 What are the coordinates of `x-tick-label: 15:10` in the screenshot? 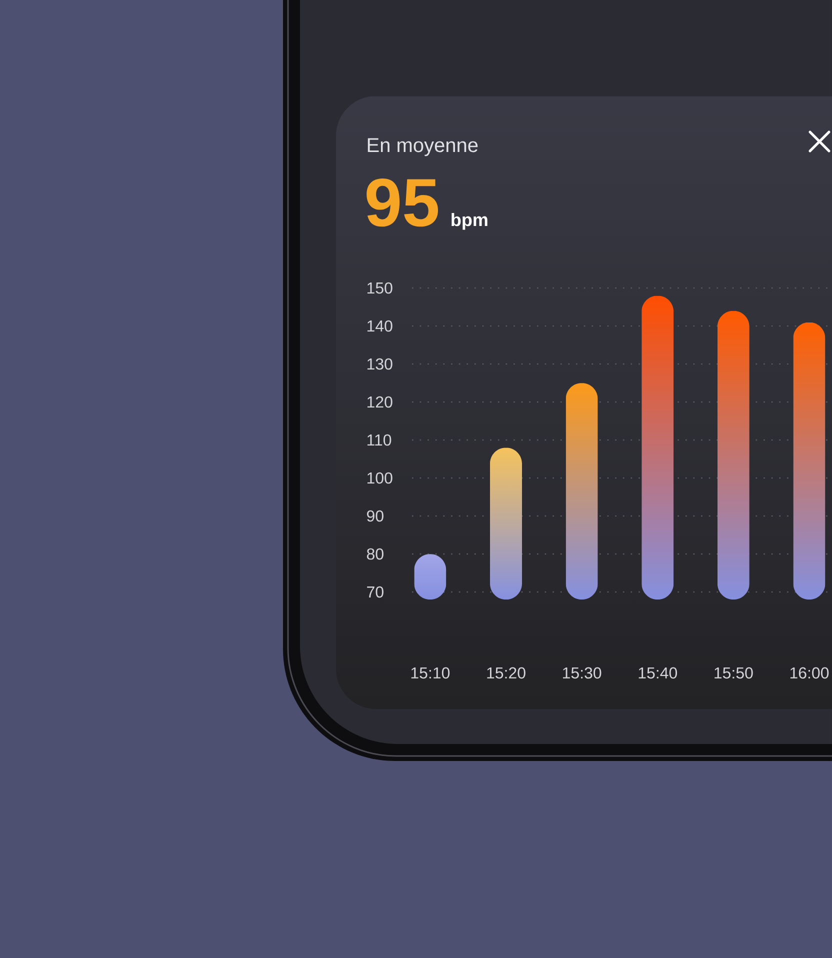 It's located at (430, 673).